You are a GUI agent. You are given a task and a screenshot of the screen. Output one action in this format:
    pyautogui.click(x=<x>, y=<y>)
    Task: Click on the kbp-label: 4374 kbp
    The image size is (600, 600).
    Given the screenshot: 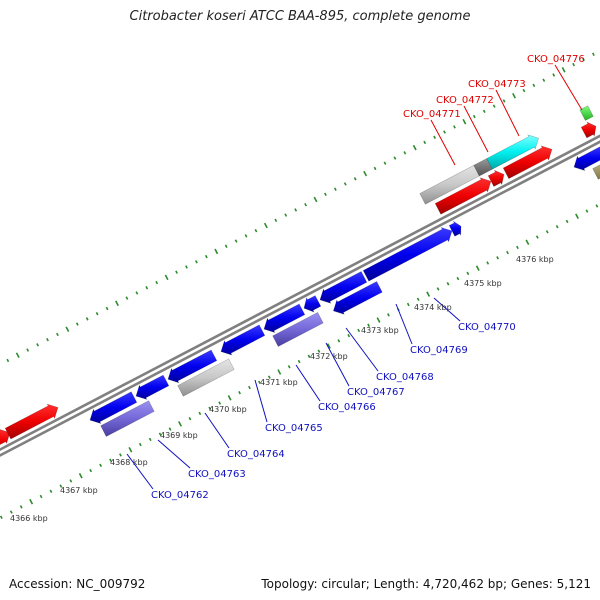 What is the action you would take?
    pyautogui.click(x=433, y=307)
    